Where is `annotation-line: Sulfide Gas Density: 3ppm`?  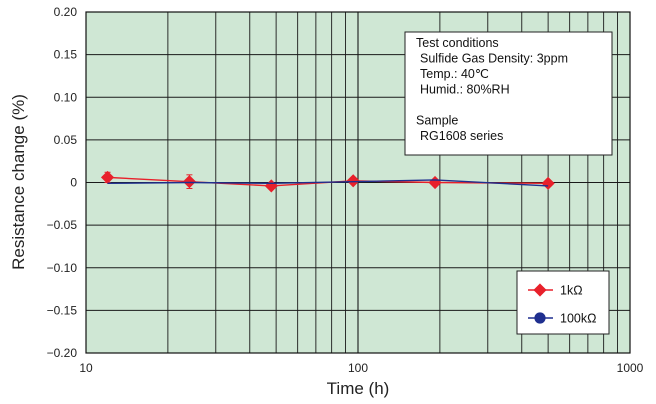
annotation-line: Sulfide Gas Density: 3ppm is located at coordinates (494, 59).